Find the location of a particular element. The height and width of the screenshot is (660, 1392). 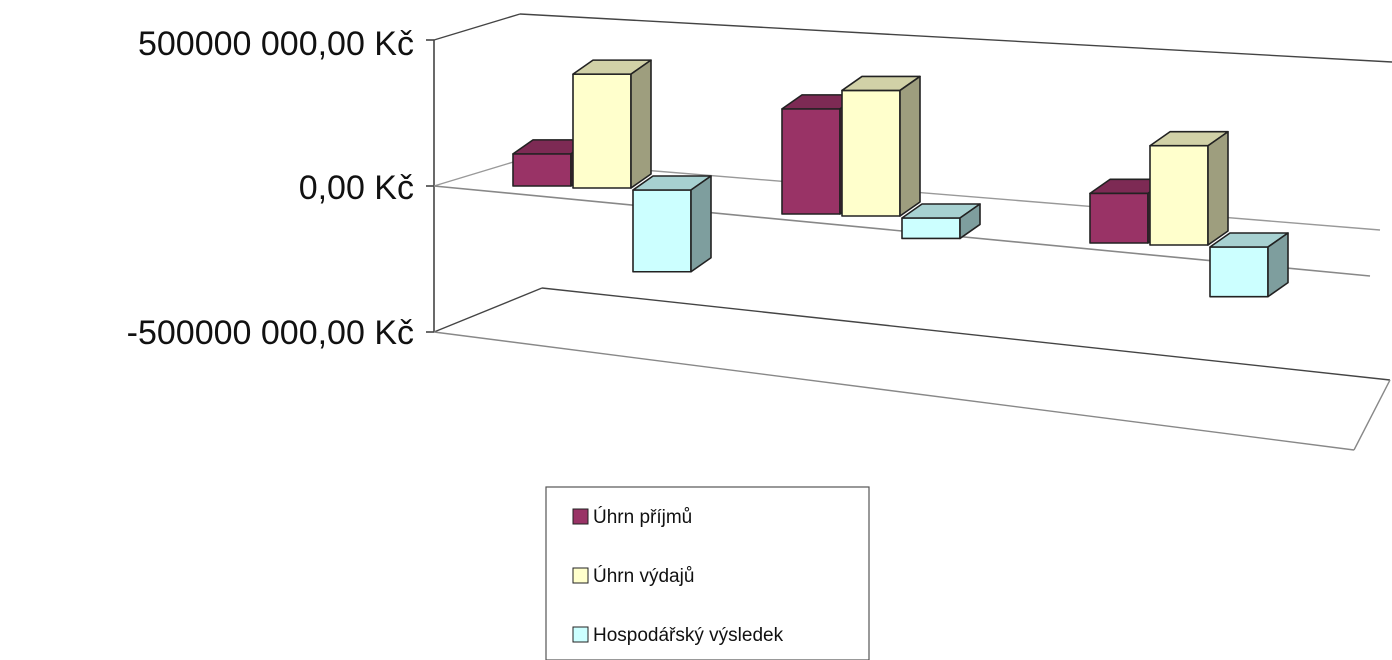

legend-swatch-prijmy is located at coordinates (580, 516).